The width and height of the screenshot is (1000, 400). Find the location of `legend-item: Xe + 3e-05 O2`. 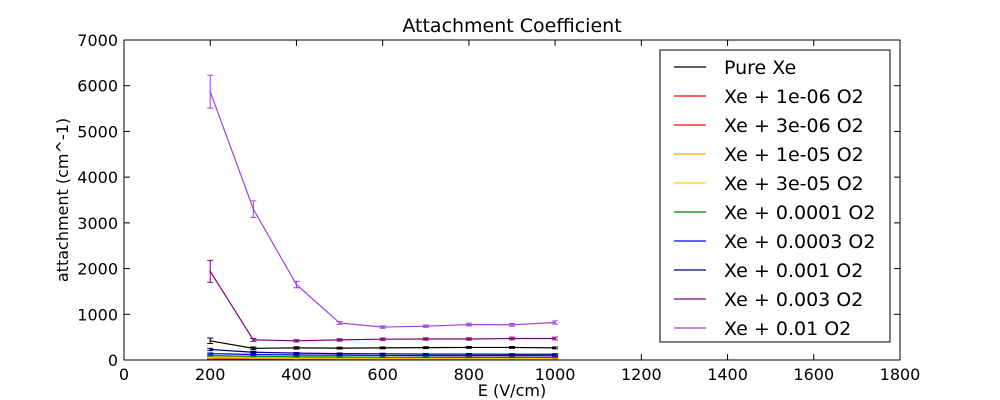

legend-item: Xe + 3e-05 O2 is located at coordinates (769, 184).